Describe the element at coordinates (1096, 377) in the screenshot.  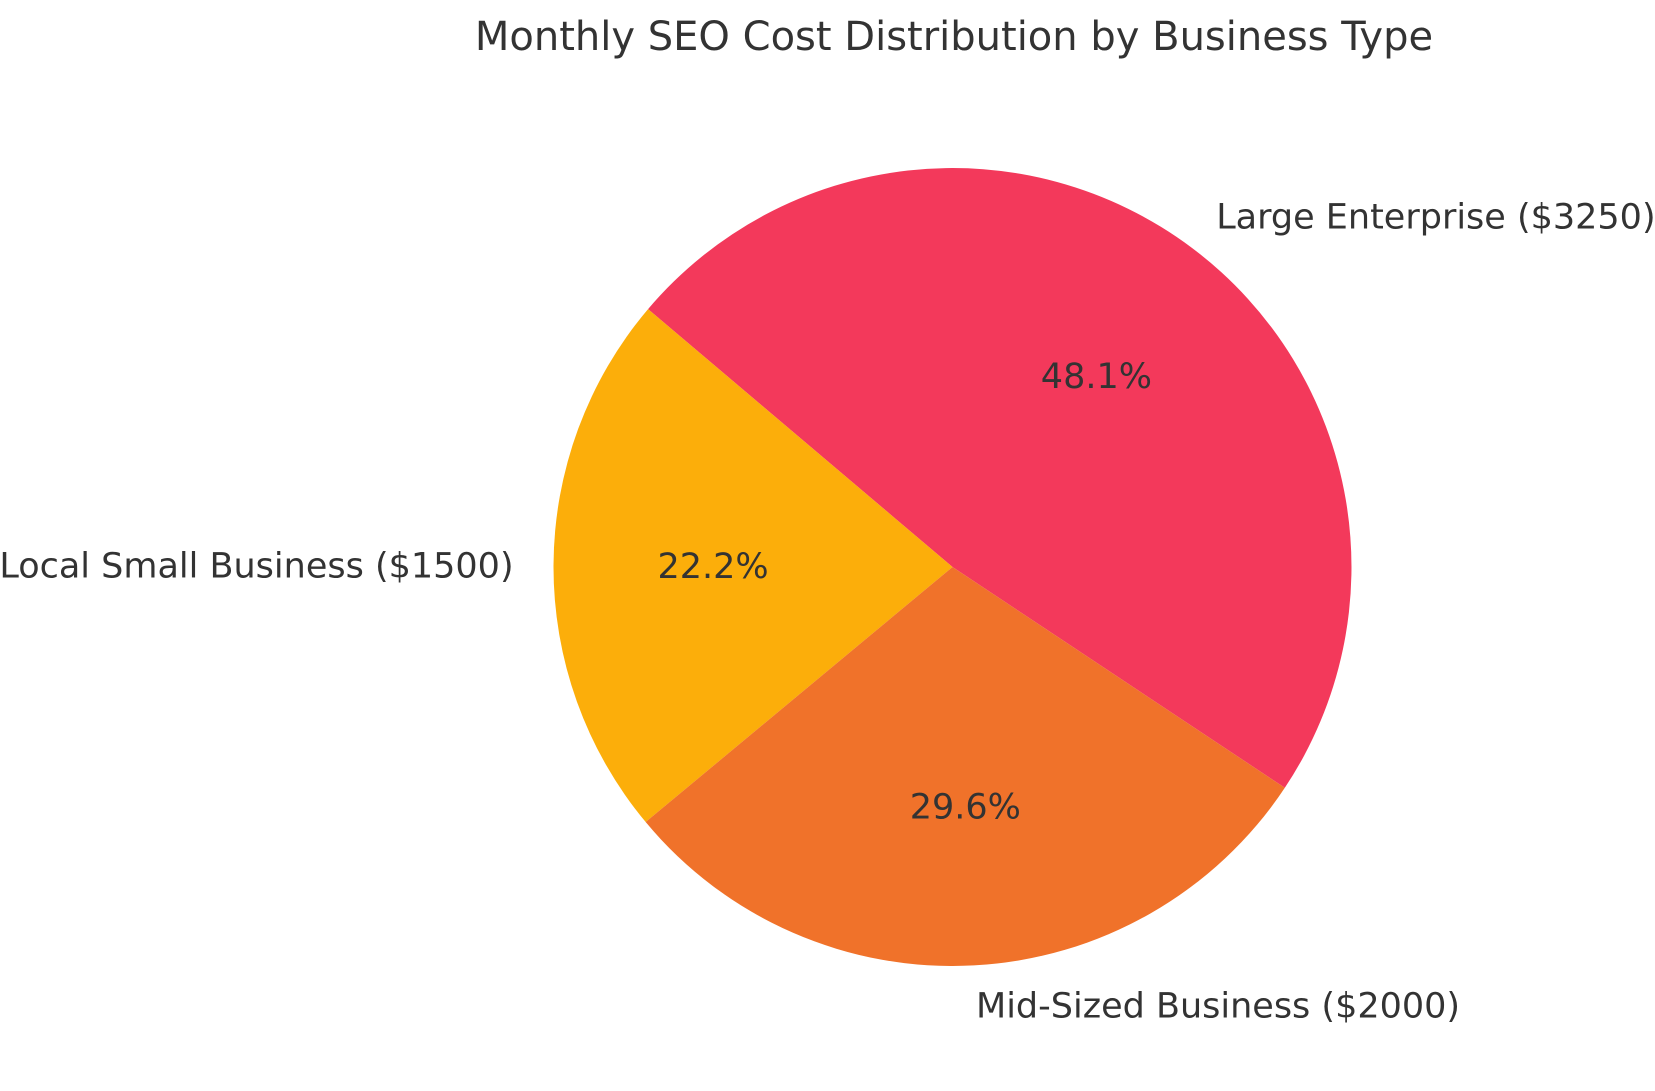
I see `pct-label-0: 48.1%` at that location.